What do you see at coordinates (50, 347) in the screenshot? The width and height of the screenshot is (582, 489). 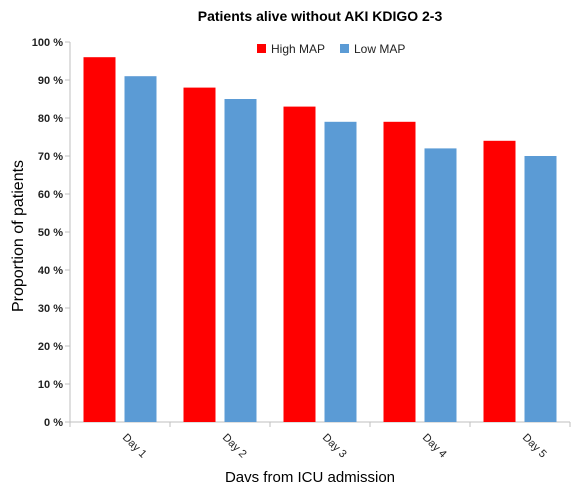 I see `y-tick-label: 20 %` at bounding box center [50, 347].